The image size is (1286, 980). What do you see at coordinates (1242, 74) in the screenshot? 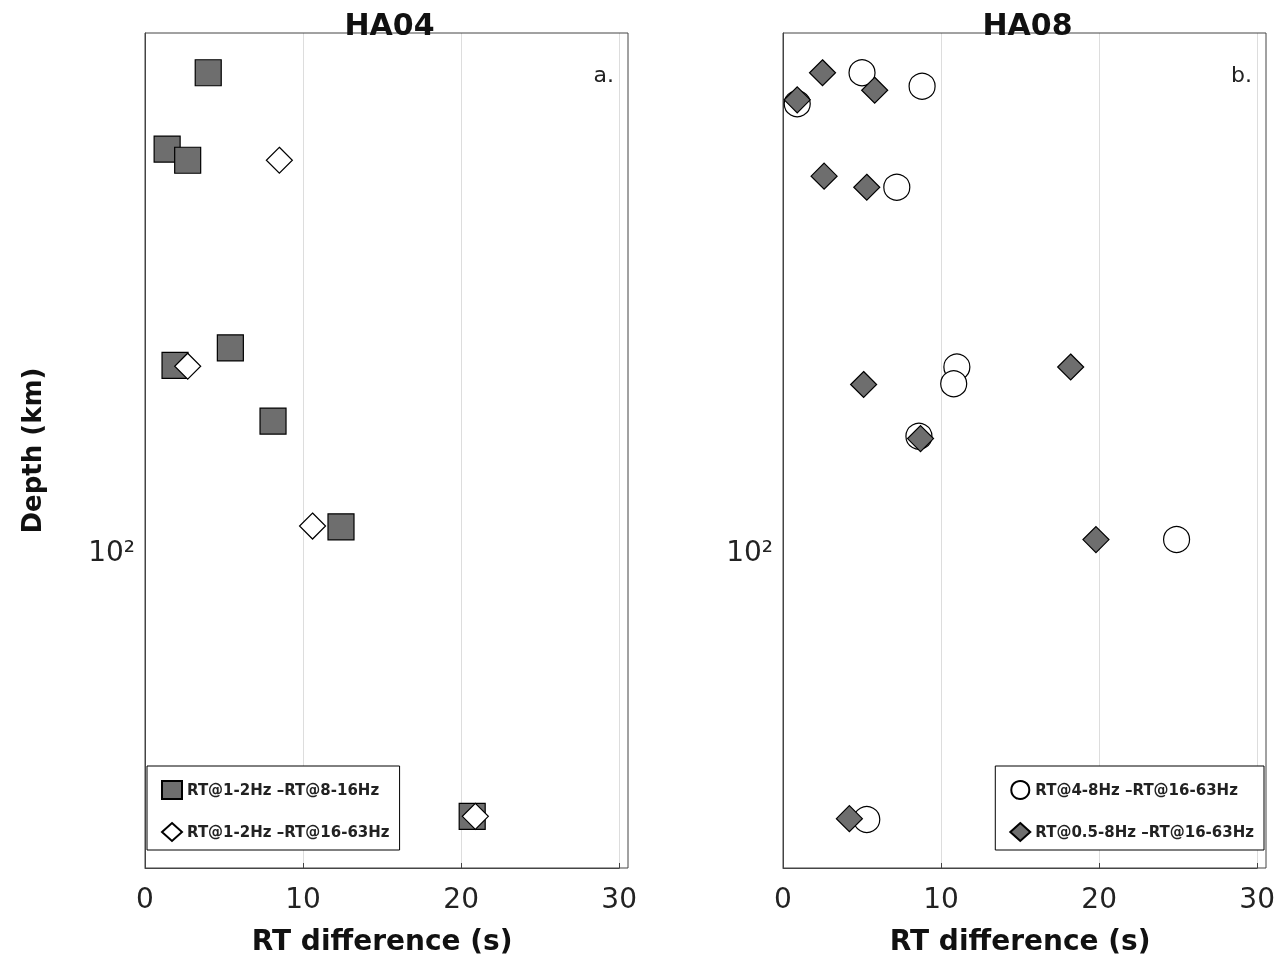
I see `annotation: b.` at bounding box center [1242, 74].